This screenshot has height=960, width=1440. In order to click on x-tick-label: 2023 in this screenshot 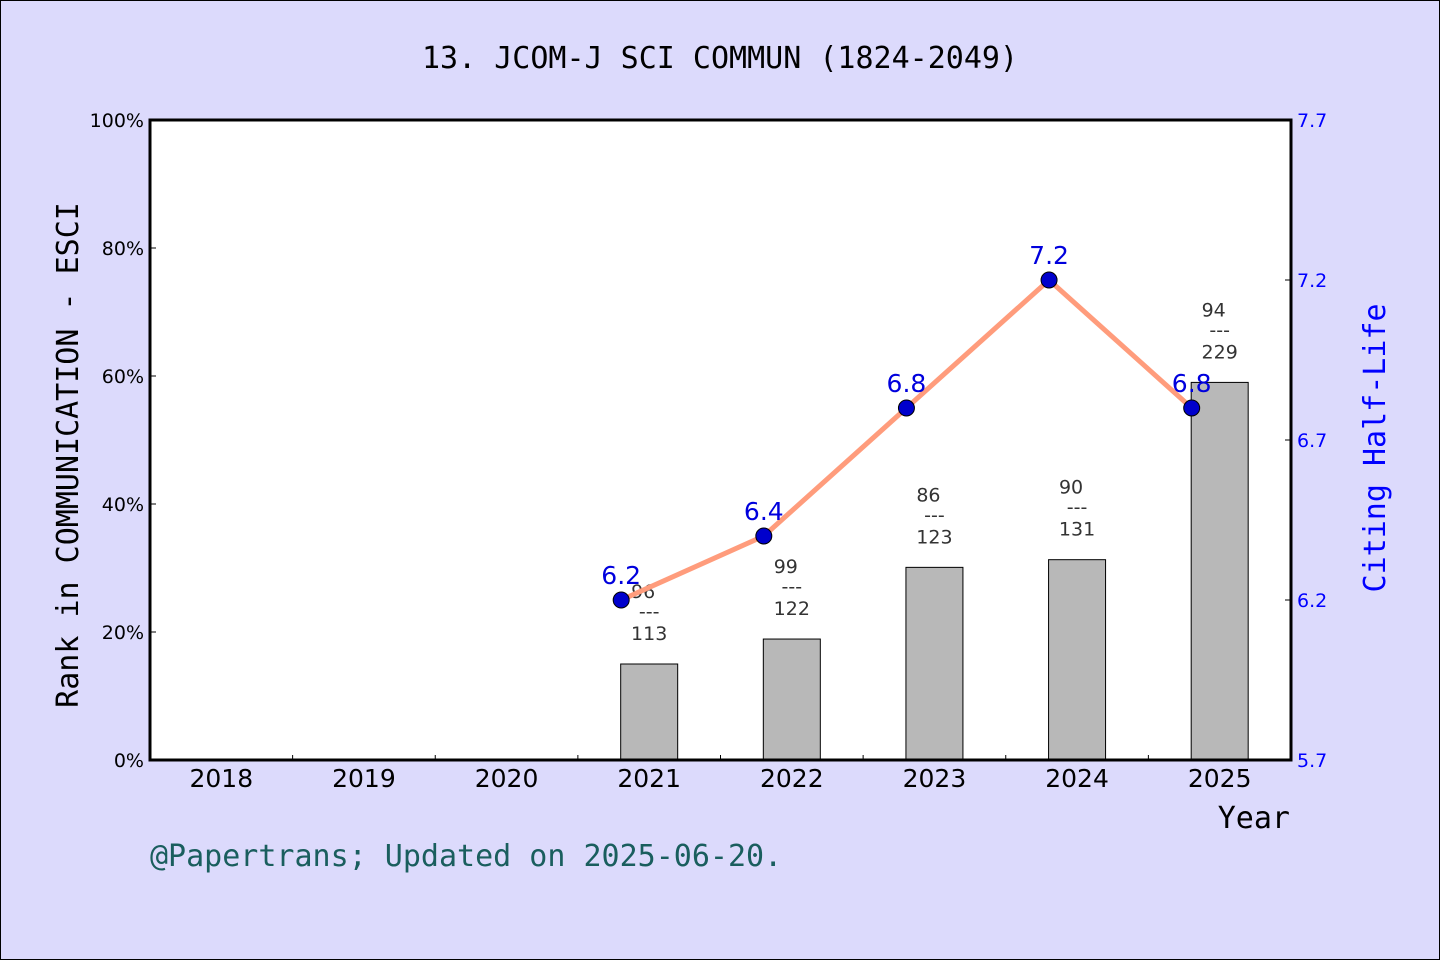, I will do `click(935, 778)`.